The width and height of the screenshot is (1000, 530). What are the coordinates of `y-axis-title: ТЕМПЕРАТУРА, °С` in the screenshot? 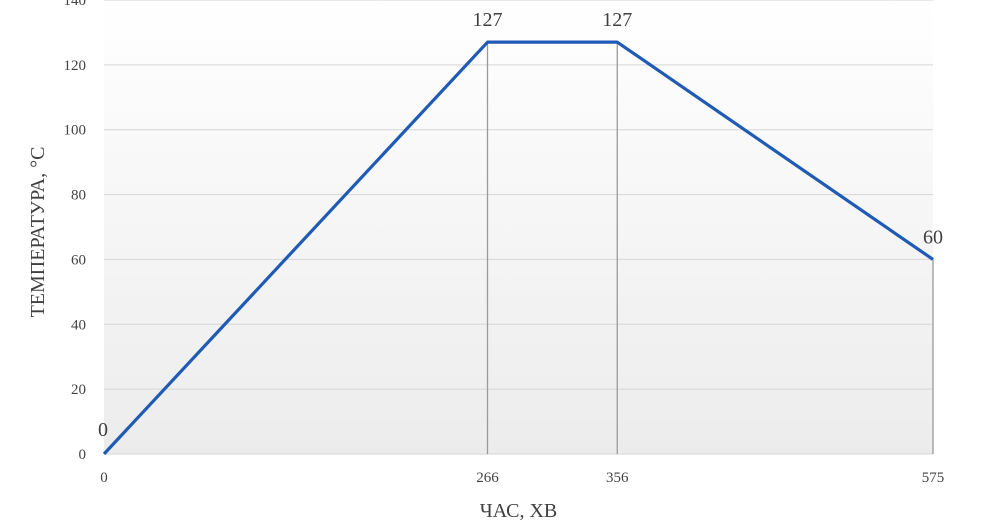 It's located at (38, 232).